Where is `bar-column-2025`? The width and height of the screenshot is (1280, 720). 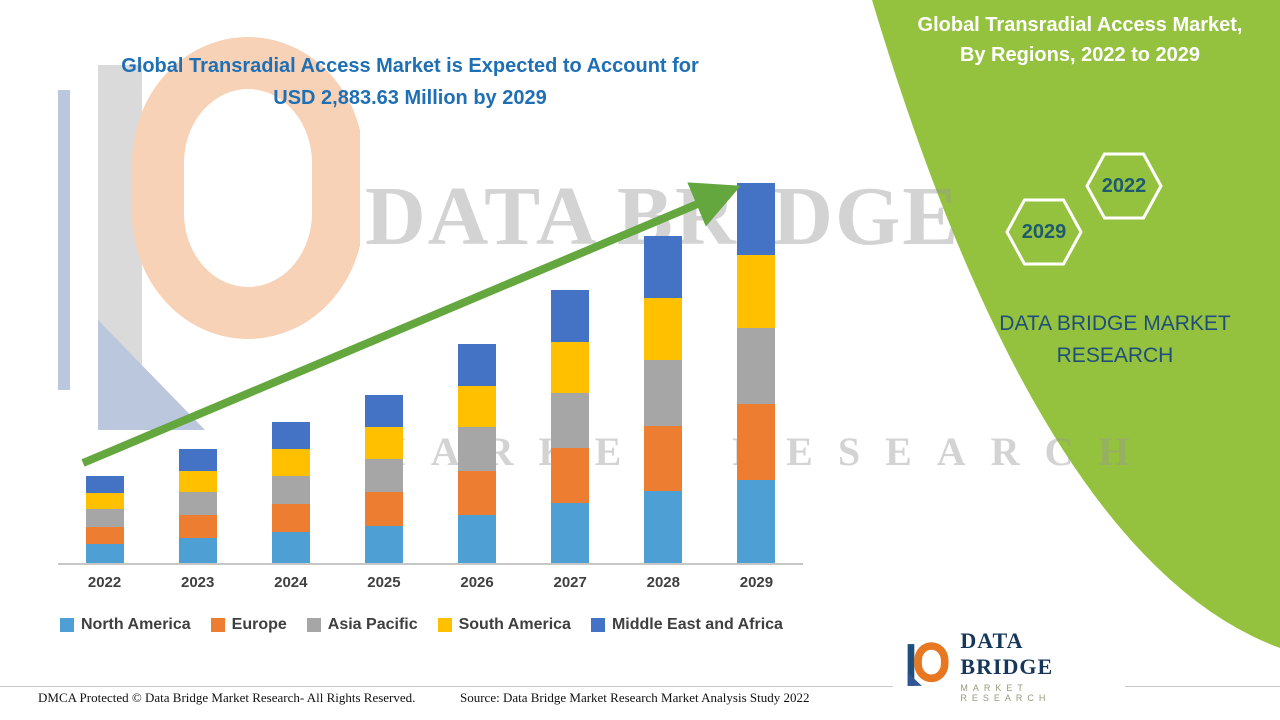 bar-column-2025 is located at coordinates (383, 374).